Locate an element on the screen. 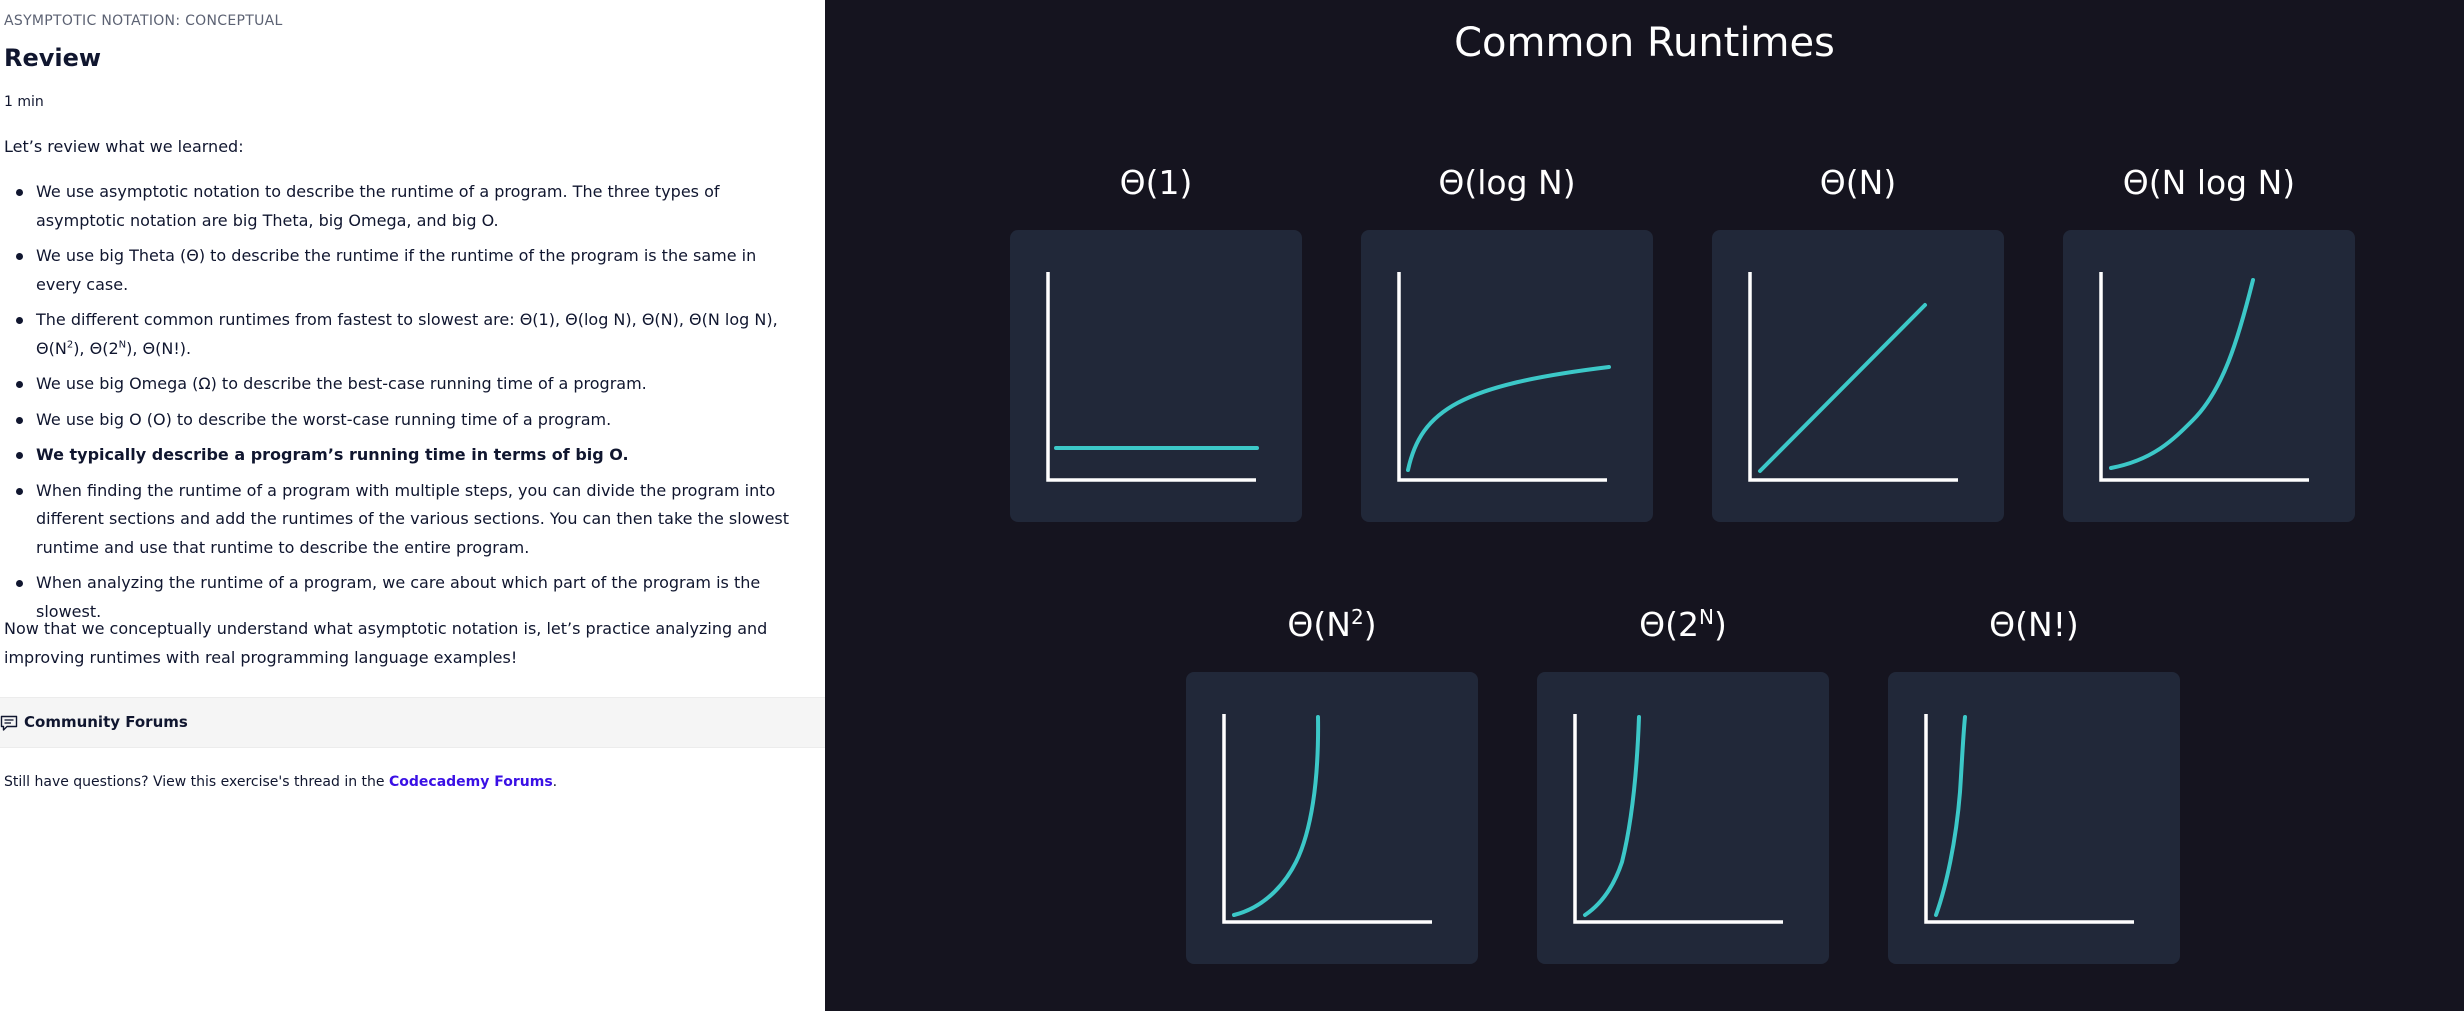 This screenshot has height=1011, width=2464. exponential-runtime-graph is located at coordinates (1678, 819).